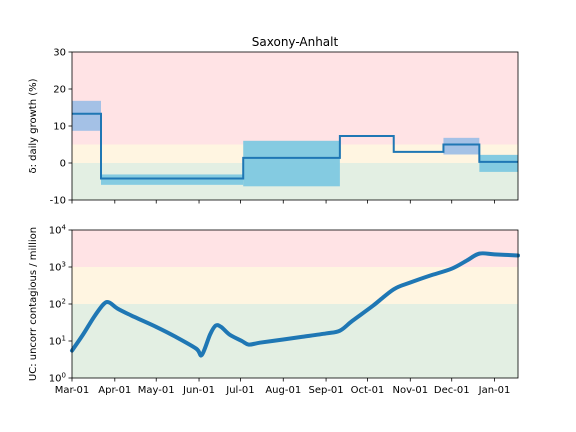 The image size is (576, 432). Describe the element at coordinates (33, 304) in the screenshot. I see `contagious-y-axis-label: UC: uncorr contagious / million` at that location.